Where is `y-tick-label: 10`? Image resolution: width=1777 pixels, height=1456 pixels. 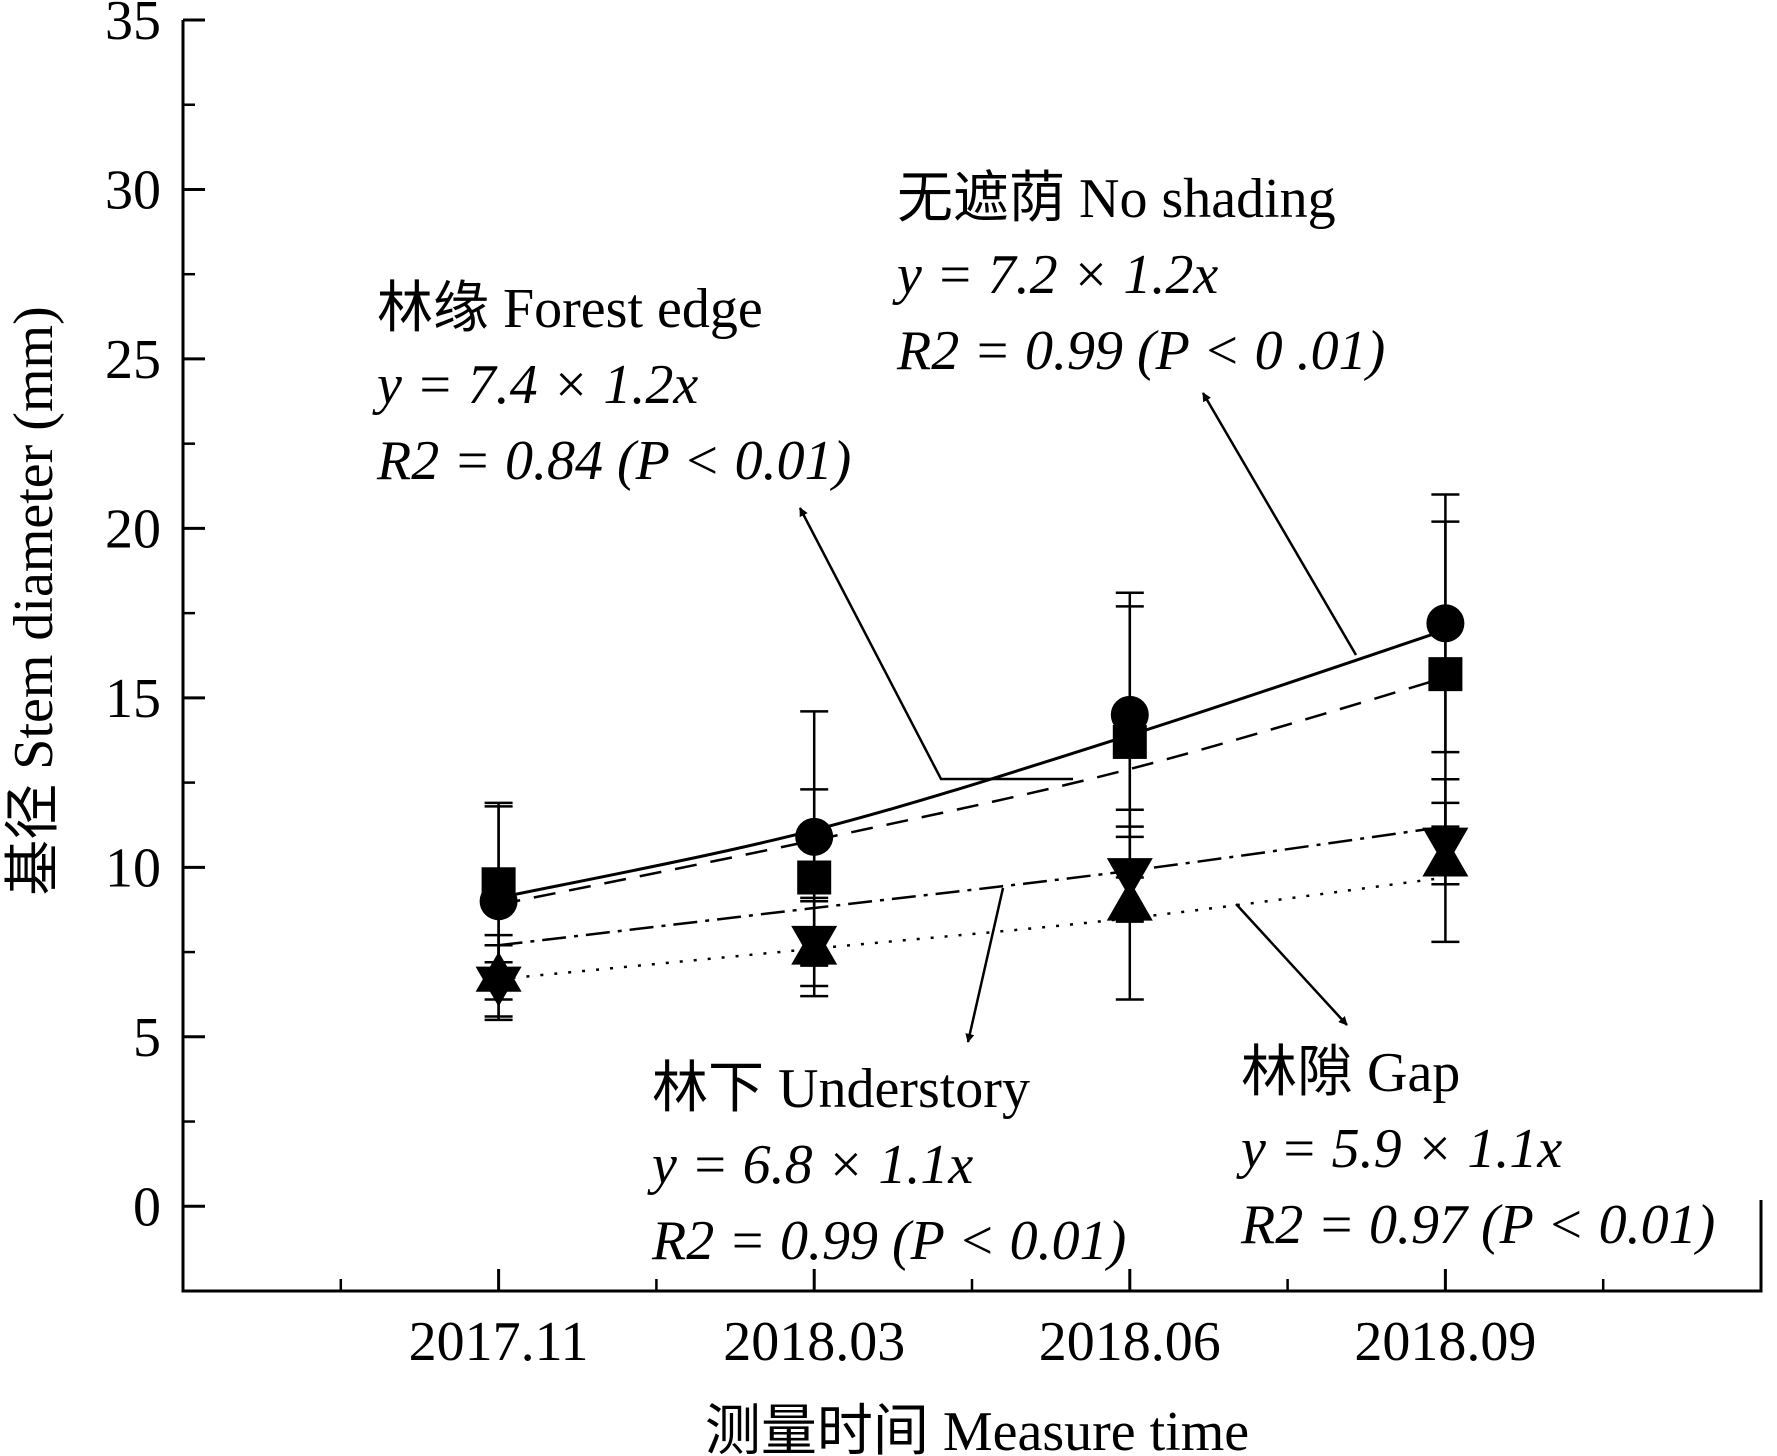 y-tick-label: 10 is located at coordinates (133, 868).